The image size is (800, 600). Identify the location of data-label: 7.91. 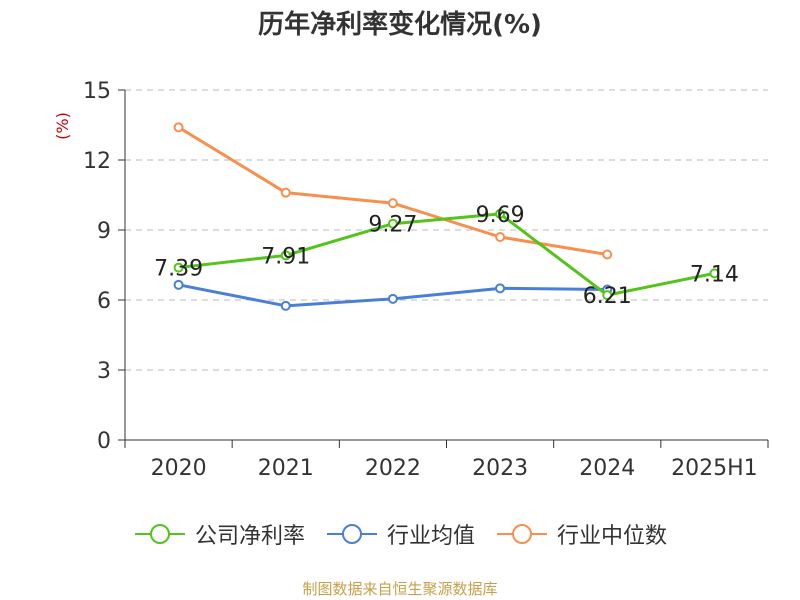
(285, 256).